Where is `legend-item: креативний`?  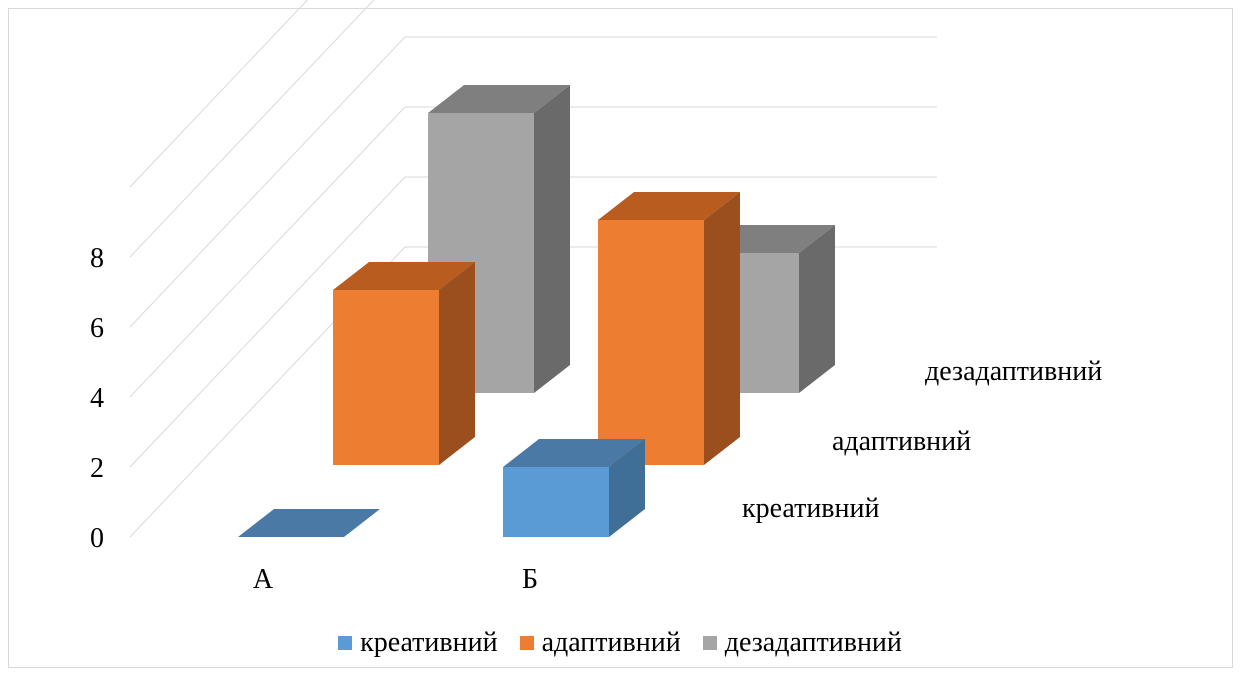
legend-item: креативний is located at coordinates (418, 643).